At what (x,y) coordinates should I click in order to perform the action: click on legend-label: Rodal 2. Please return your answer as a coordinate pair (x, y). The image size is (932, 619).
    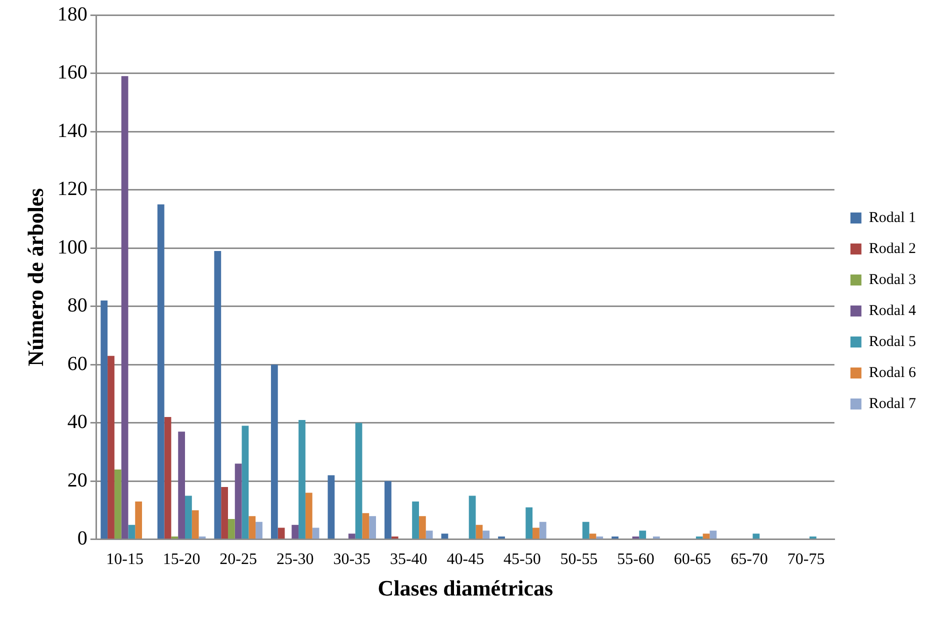
    Looking at the image, I should click on (892, 248).